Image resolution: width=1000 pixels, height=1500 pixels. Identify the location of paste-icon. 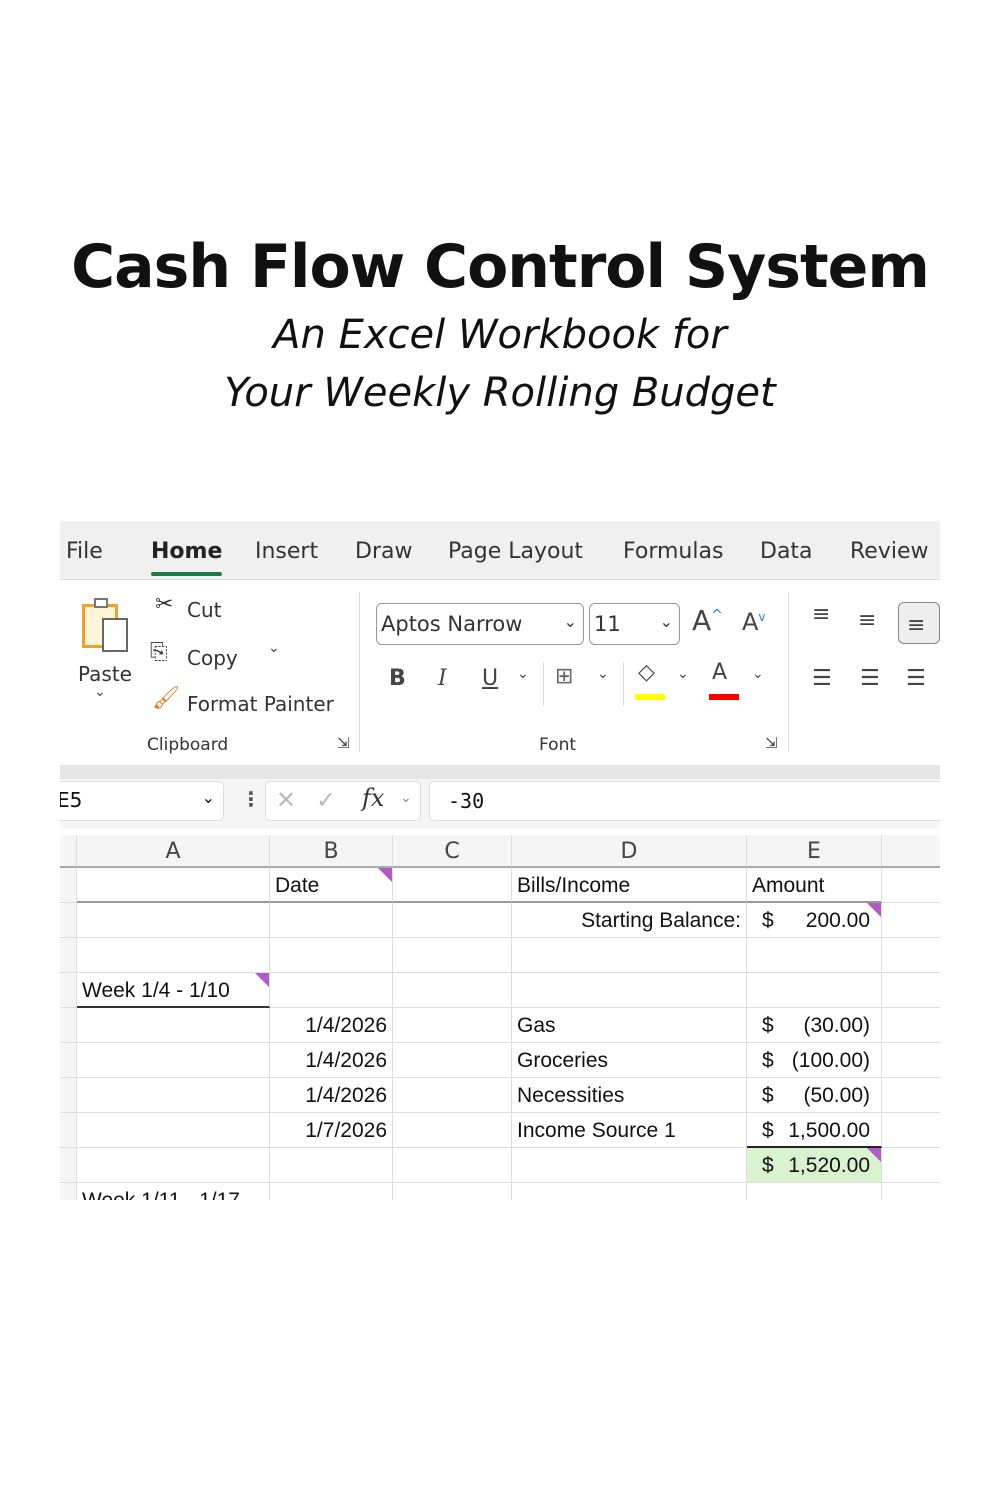
(106, 626).